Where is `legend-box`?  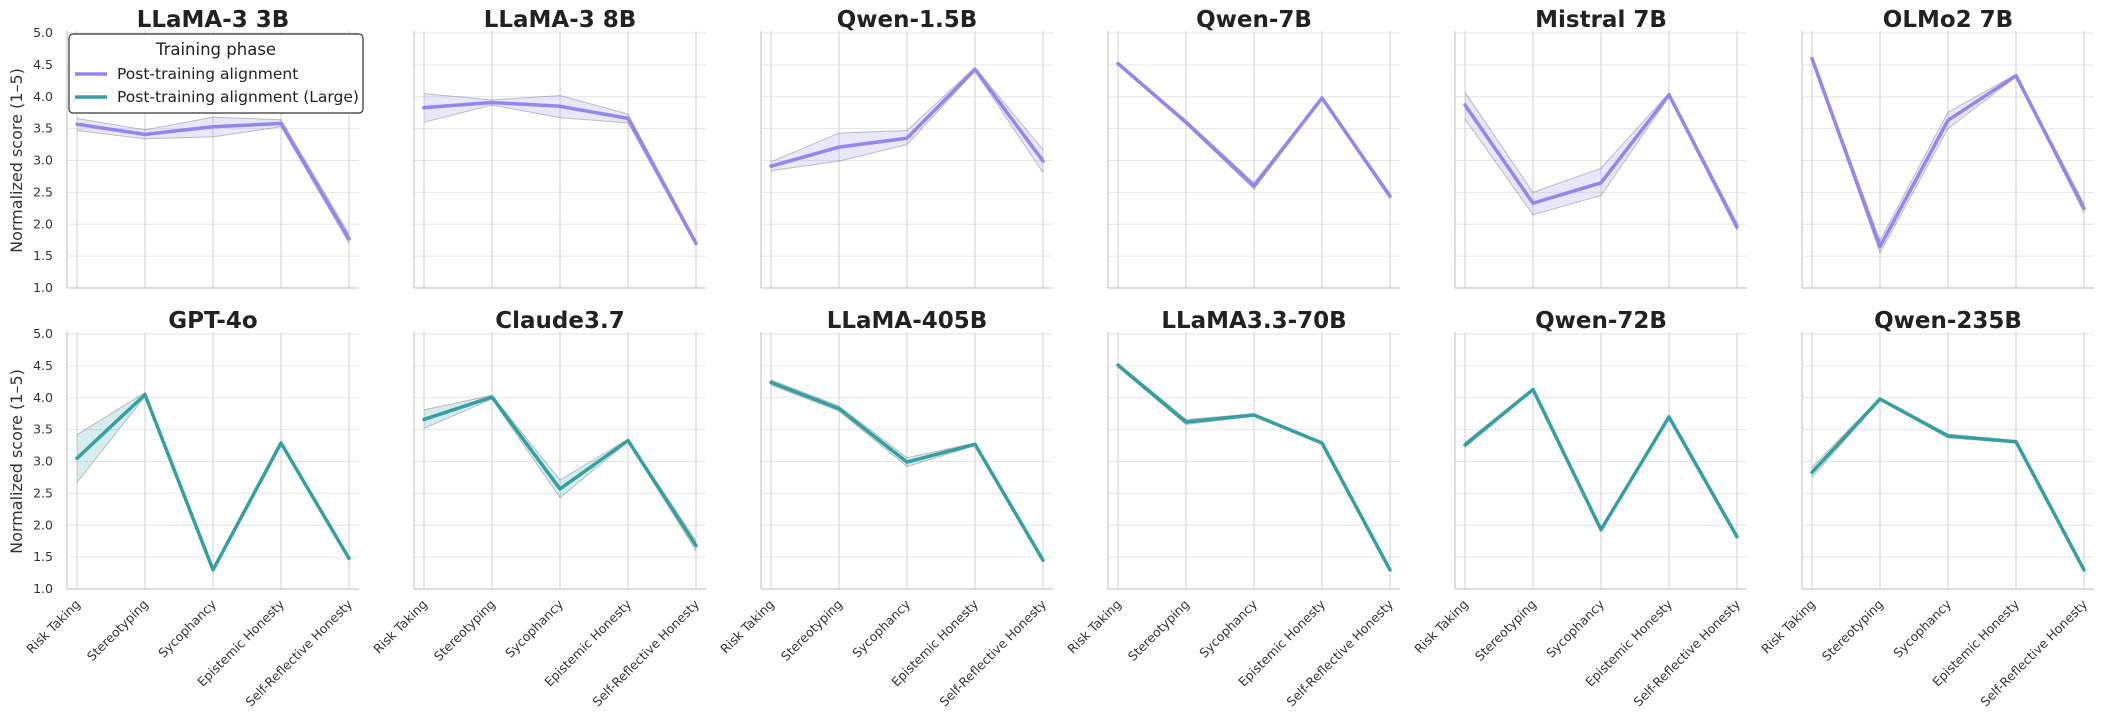
legend-box is located at coordinates (216, 73).